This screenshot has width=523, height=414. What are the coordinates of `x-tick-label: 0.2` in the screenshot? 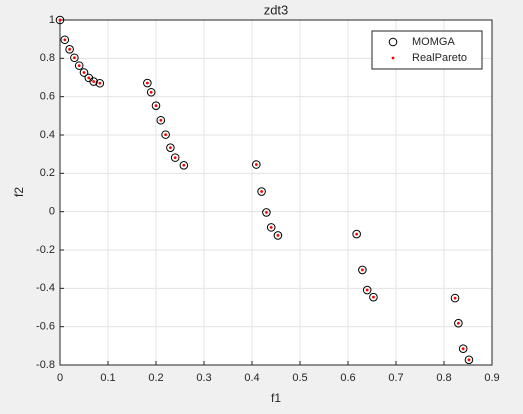 It's located at (155, 378).